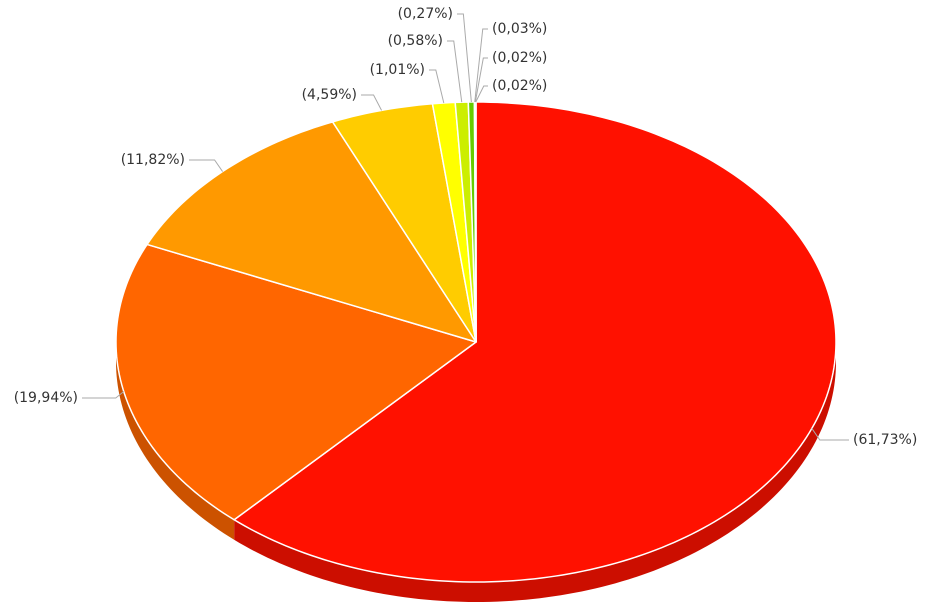  Describe the element at coordinates (153, 160) in the screenshot. I see `data-label: (11,82%)` at that location.